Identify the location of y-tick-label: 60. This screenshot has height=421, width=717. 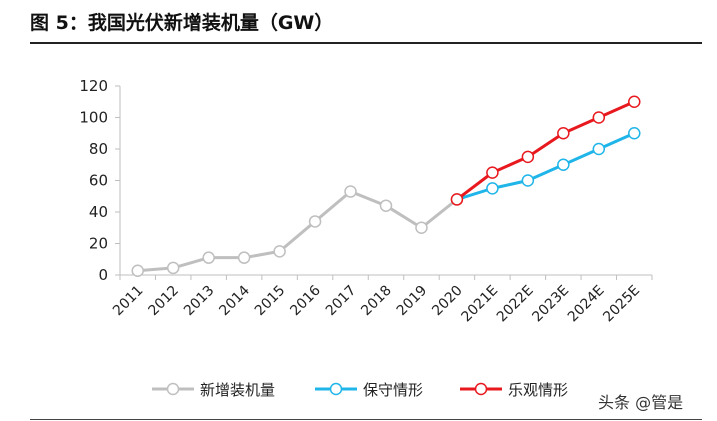
(98, 181).